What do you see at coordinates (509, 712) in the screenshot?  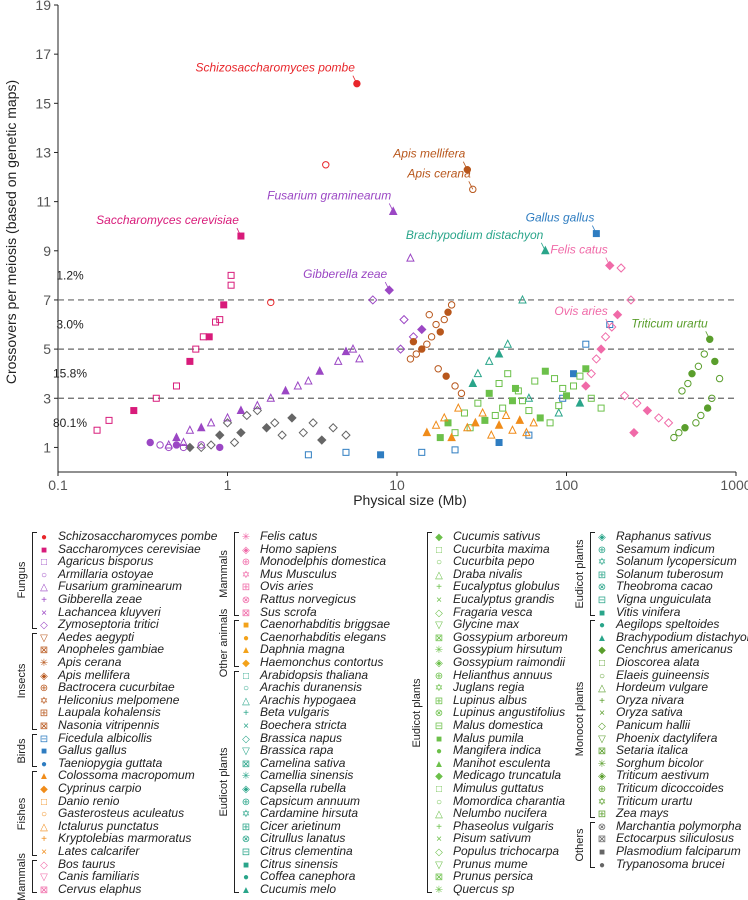 I see `legend-label: Lupinus angustifolius` at bounding box center [509, 712].